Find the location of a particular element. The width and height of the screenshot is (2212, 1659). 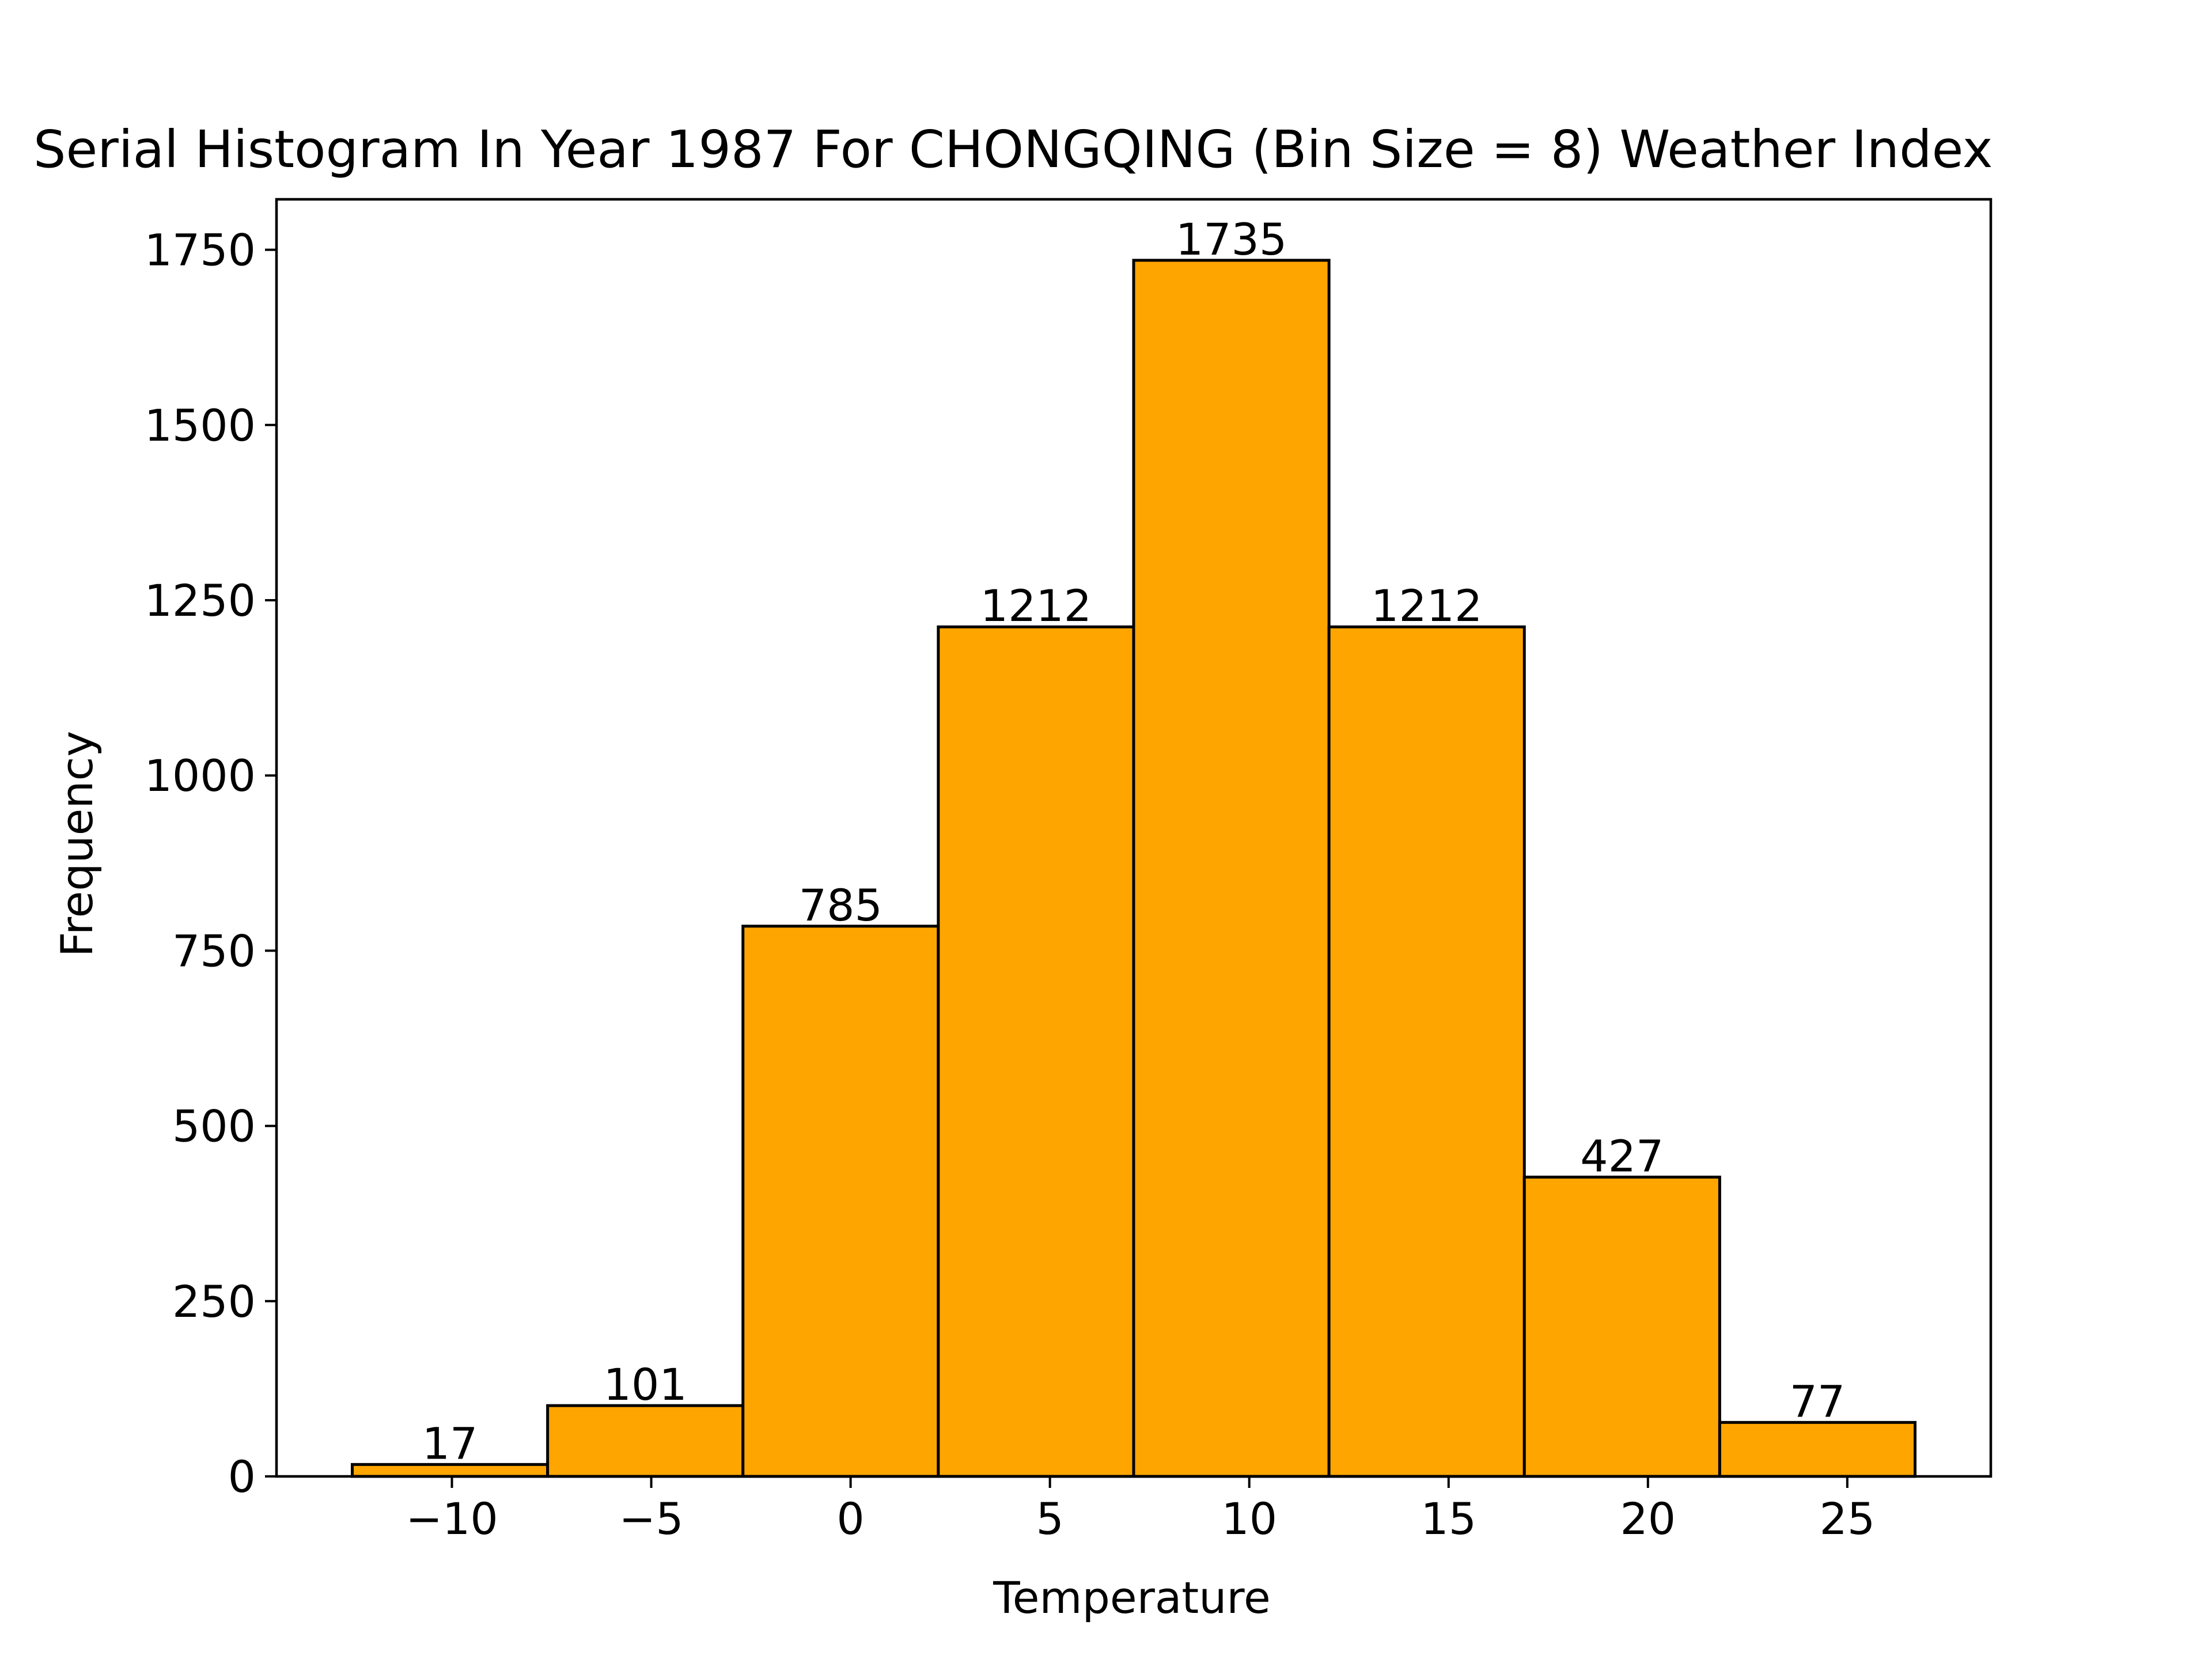

bar-value-label: 785 is located at coordinates (840, 905).